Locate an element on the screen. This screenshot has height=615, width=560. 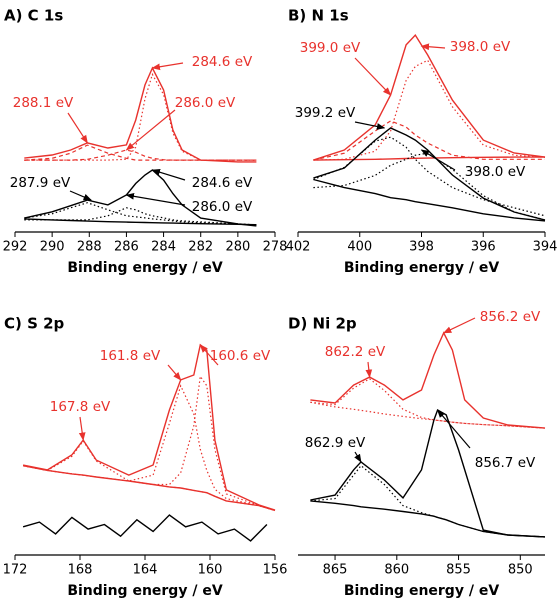
x-tick-label: 860 is located at coordinates (396, 570).